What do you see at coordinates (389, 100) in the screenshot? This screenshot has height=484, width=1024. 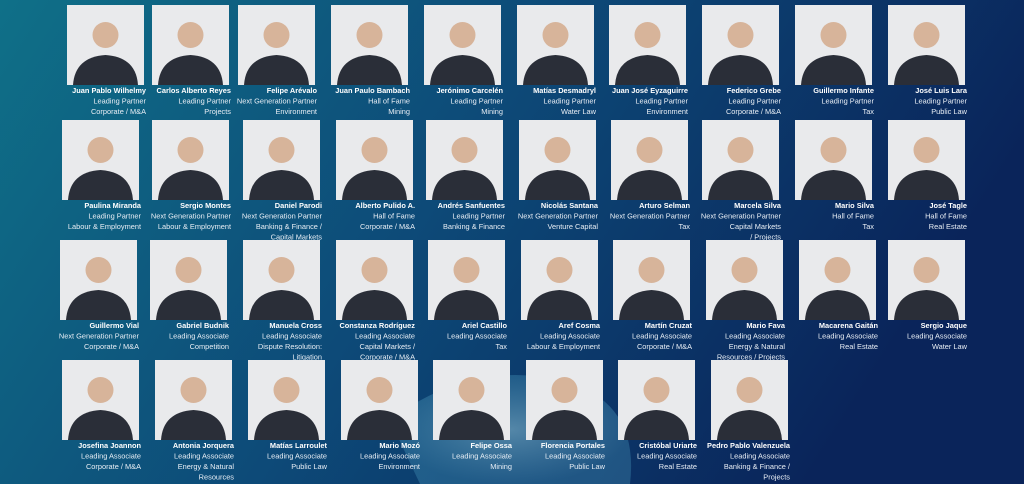 I see `person-role: Hall of Fame` at bounding box center [389, 100].